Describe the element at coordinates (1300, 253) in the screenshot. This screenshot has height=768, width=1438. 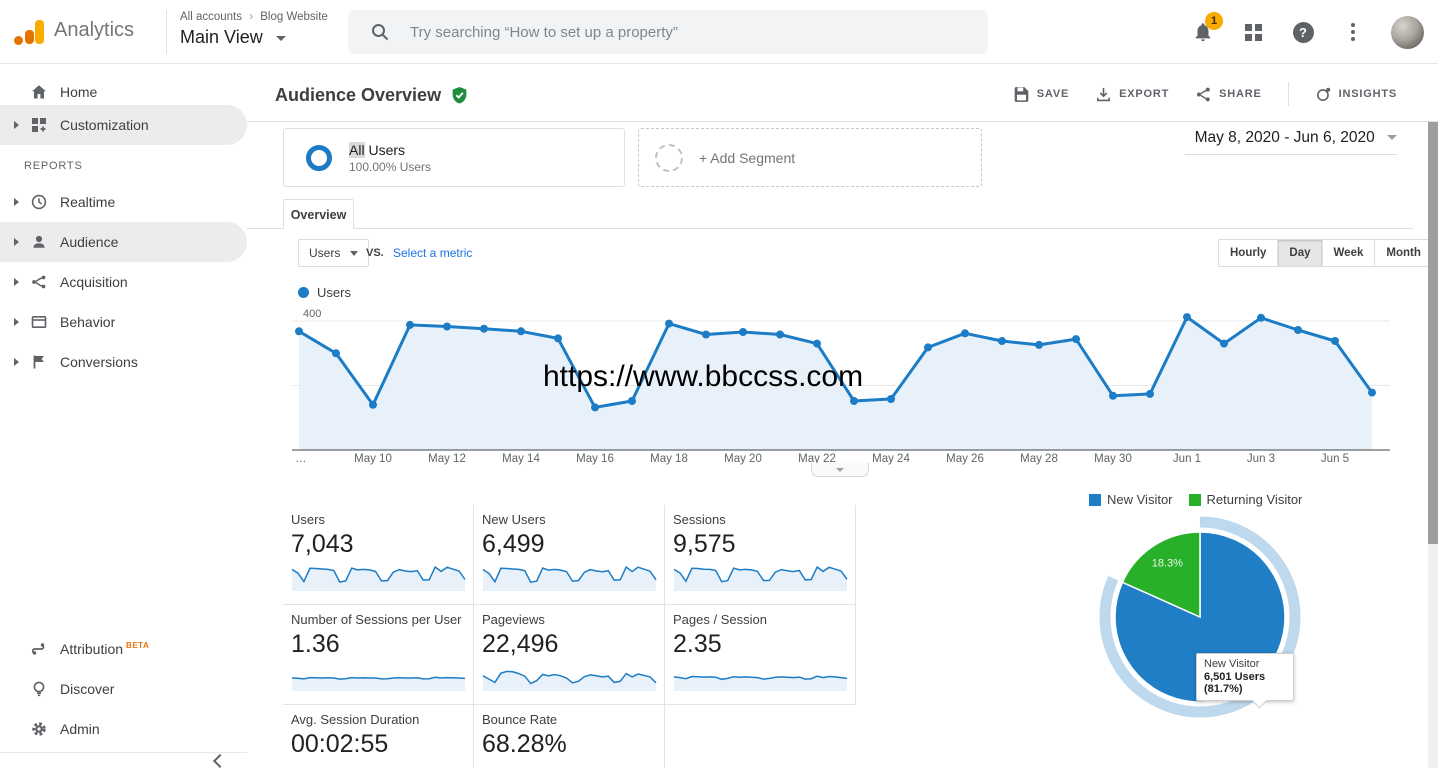
I see `granularity-day: Day` at that location.